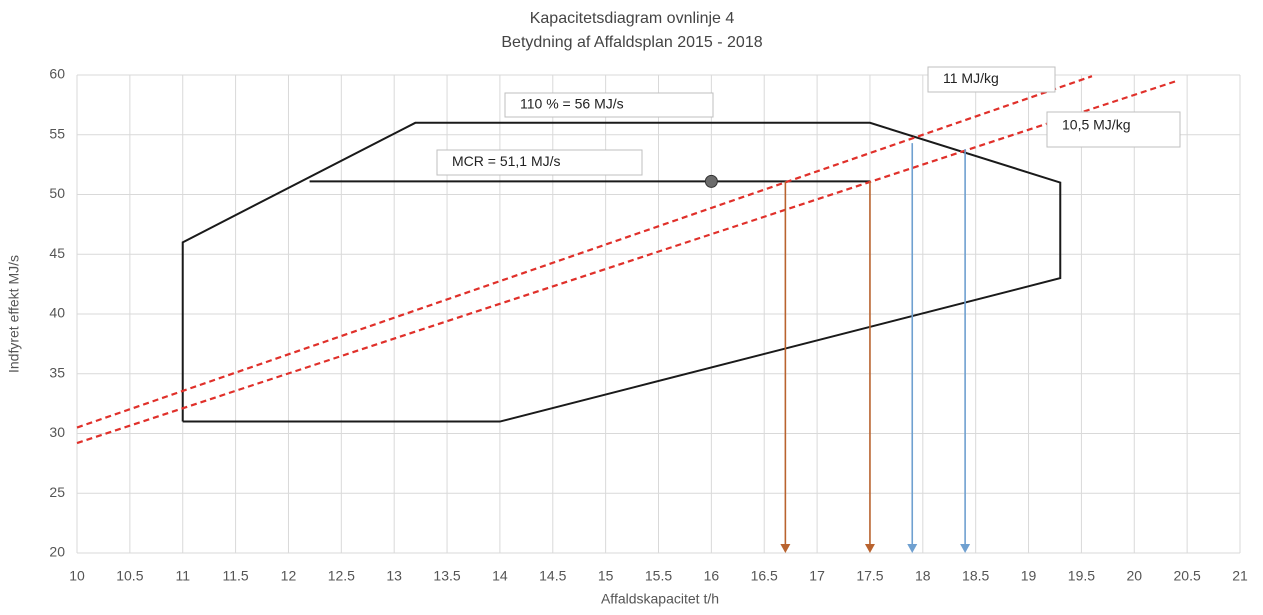  What do you see at coordinates (57, 193) in the screenshot?
I see `y-tick-label: 50` at bounding box center [57, 193].